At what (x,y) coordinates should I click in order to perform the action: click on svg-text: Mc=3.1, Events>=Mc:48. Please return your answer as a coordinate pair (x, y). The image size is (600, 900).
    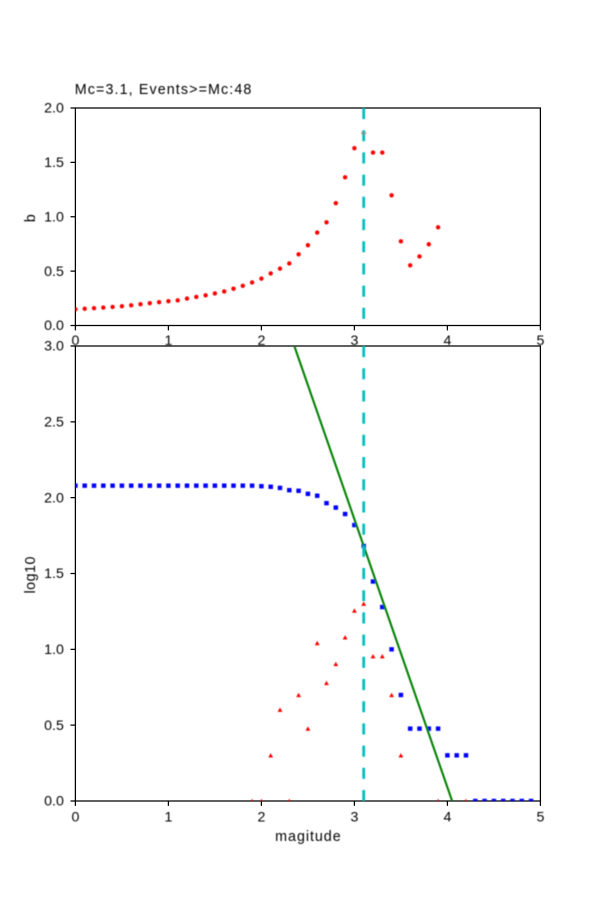
    Looking at the image, I should click on (164, 90).